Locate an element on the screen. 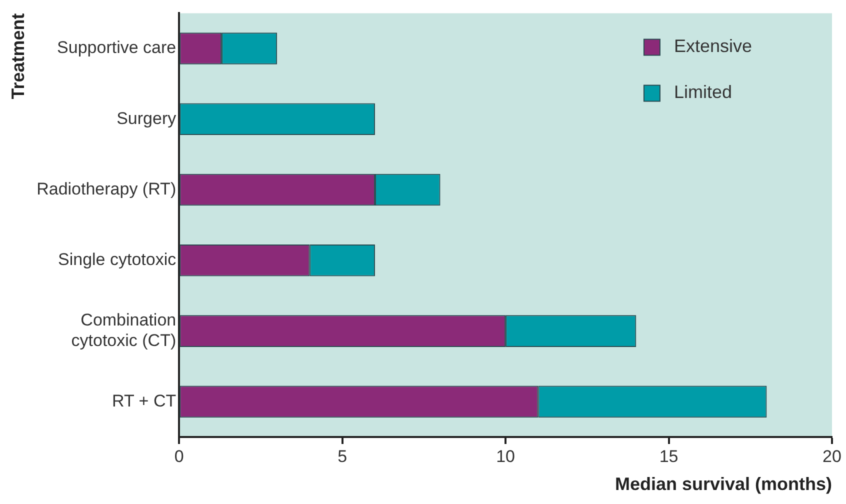 The height and width of the screenshot is (504, 846). y-axis-title: Treatment is located at coordinates (18, 56).